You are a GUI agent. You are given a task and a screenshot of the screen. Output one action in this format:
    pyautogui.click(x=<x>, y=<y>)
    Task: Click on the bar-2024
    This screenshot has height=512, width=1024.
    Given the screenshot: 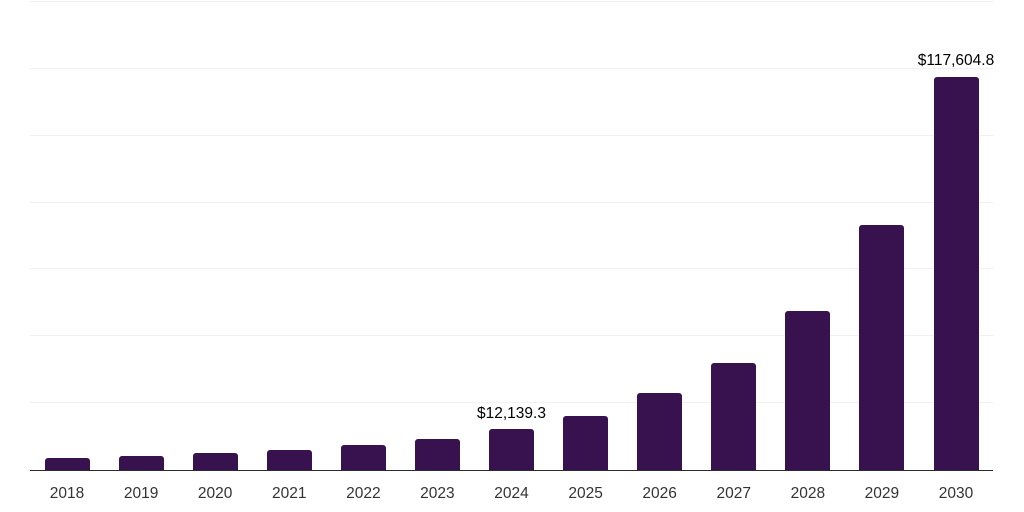 What is the action you would take?
    pyautogui.click(x=511, y=449)
    